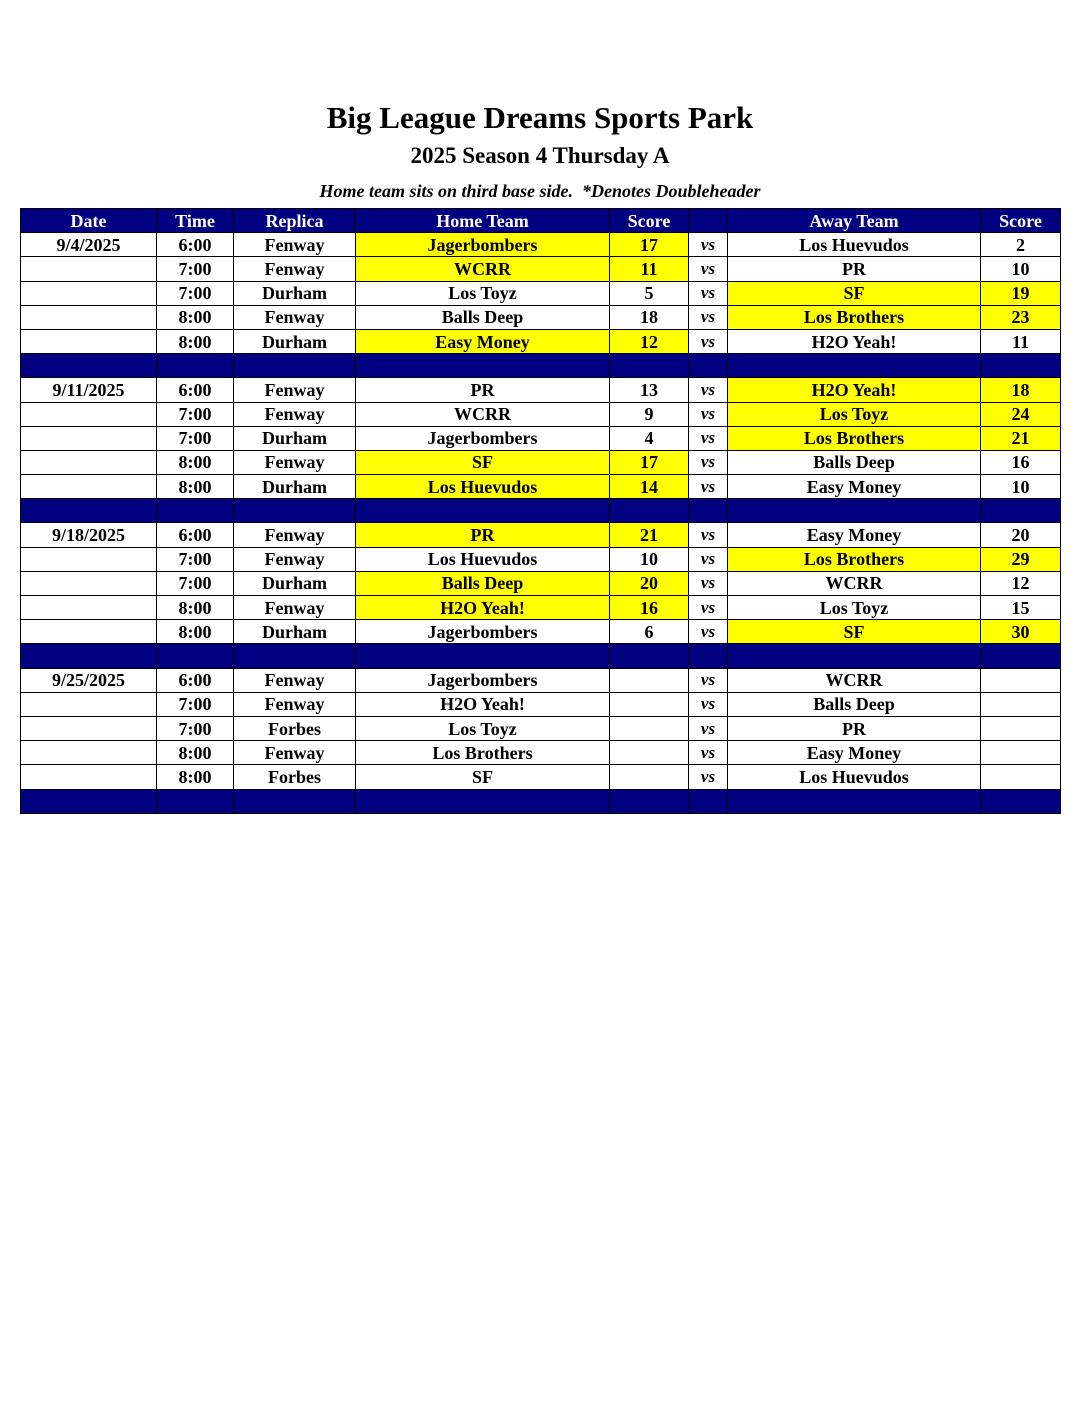 This screenshot has height=1408, width=1088. Describe the element at coordinates (482, 559) in the screenshot. I see `home-team-cell: Los Huevudos` at that location.